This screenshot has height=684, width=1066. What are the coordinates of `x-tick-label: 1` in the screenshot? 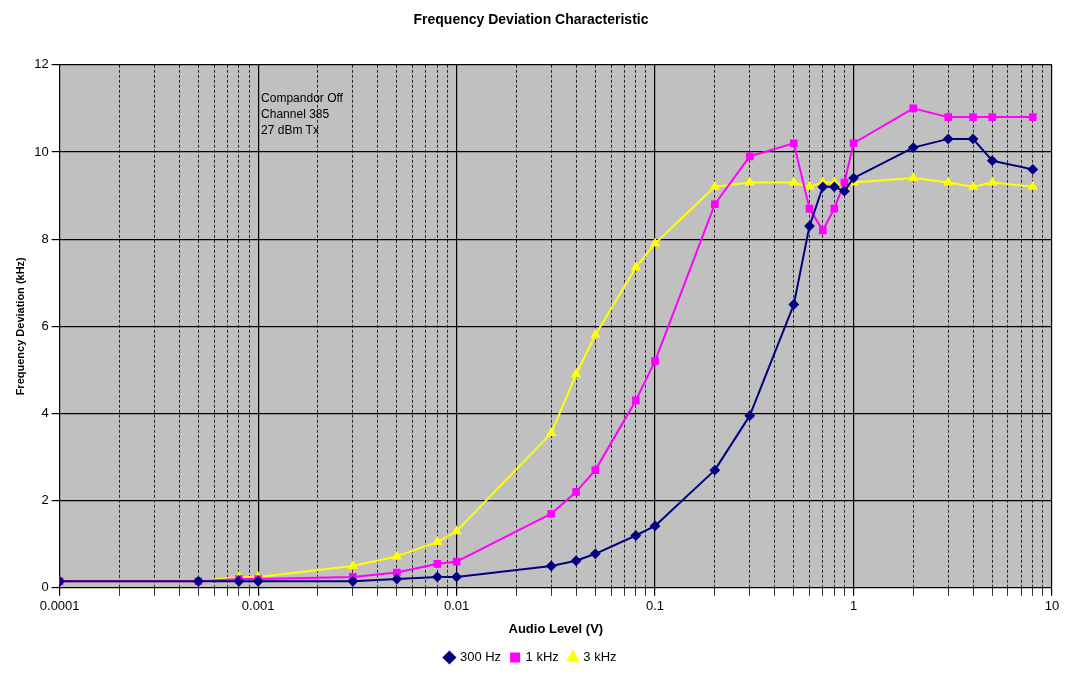 It's located at (853, 606).